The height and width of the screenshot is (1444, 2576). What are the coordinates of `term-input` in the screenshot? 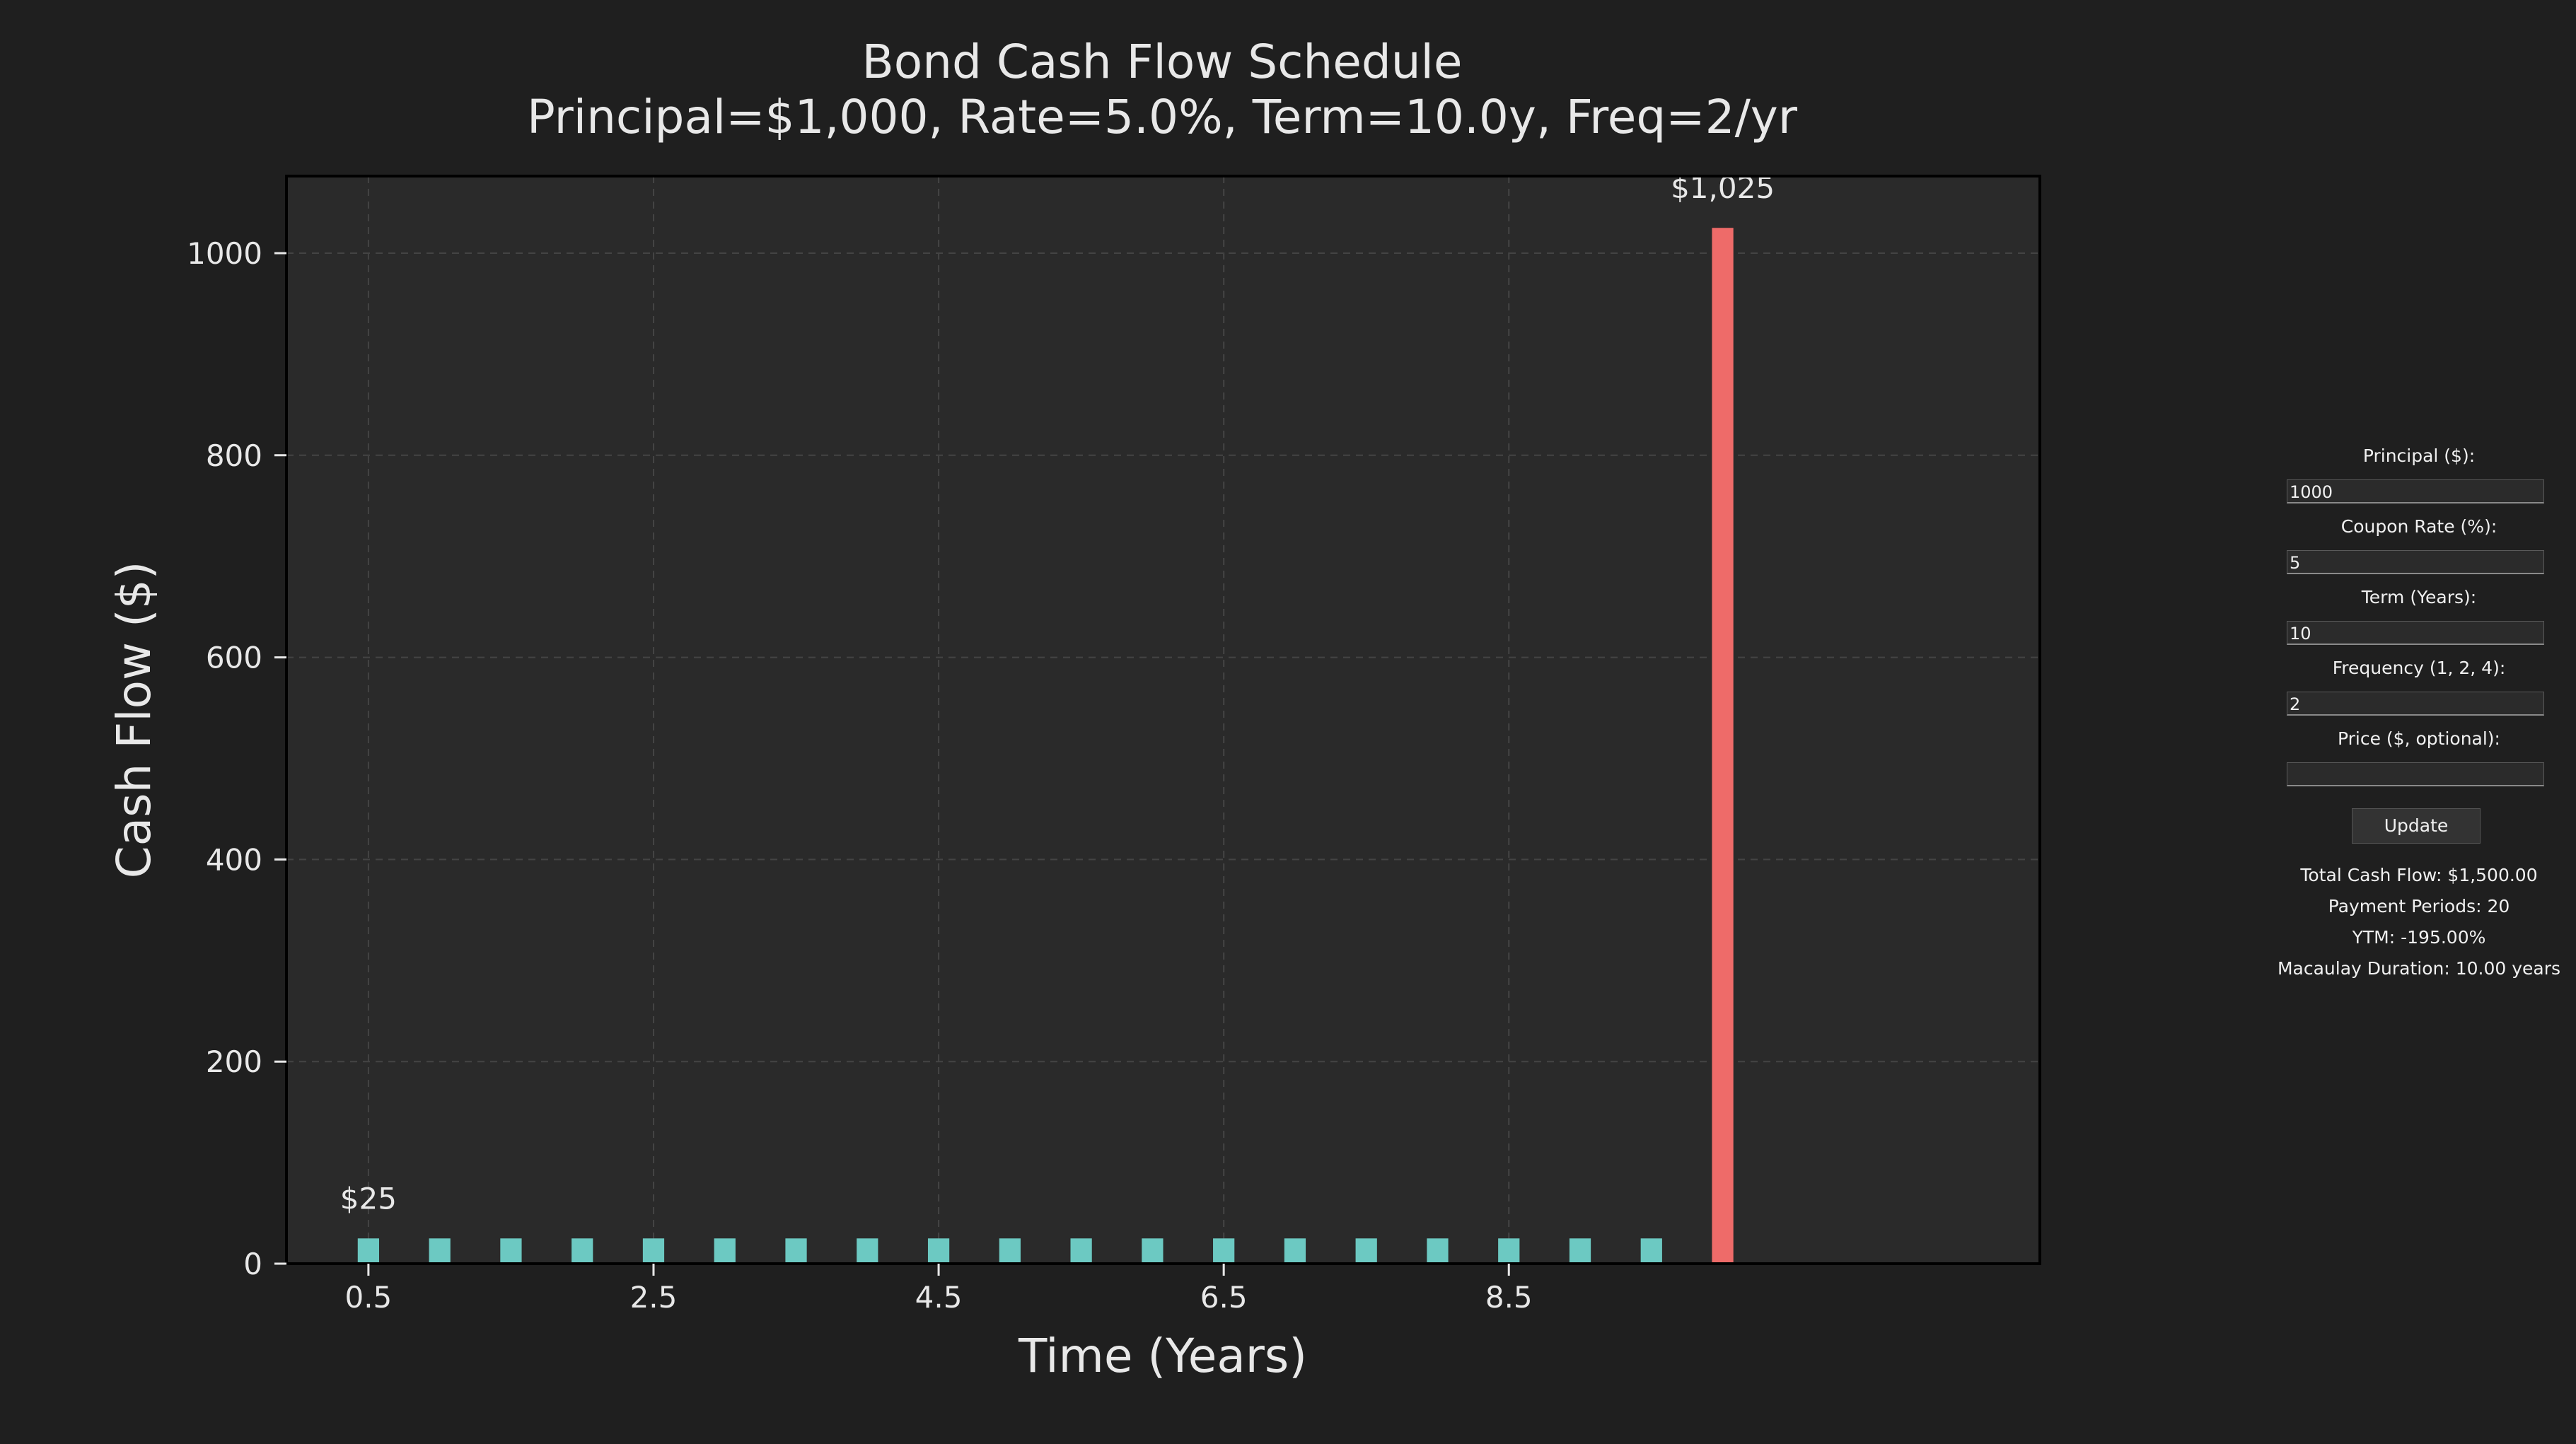 It's located at (2415, 633).